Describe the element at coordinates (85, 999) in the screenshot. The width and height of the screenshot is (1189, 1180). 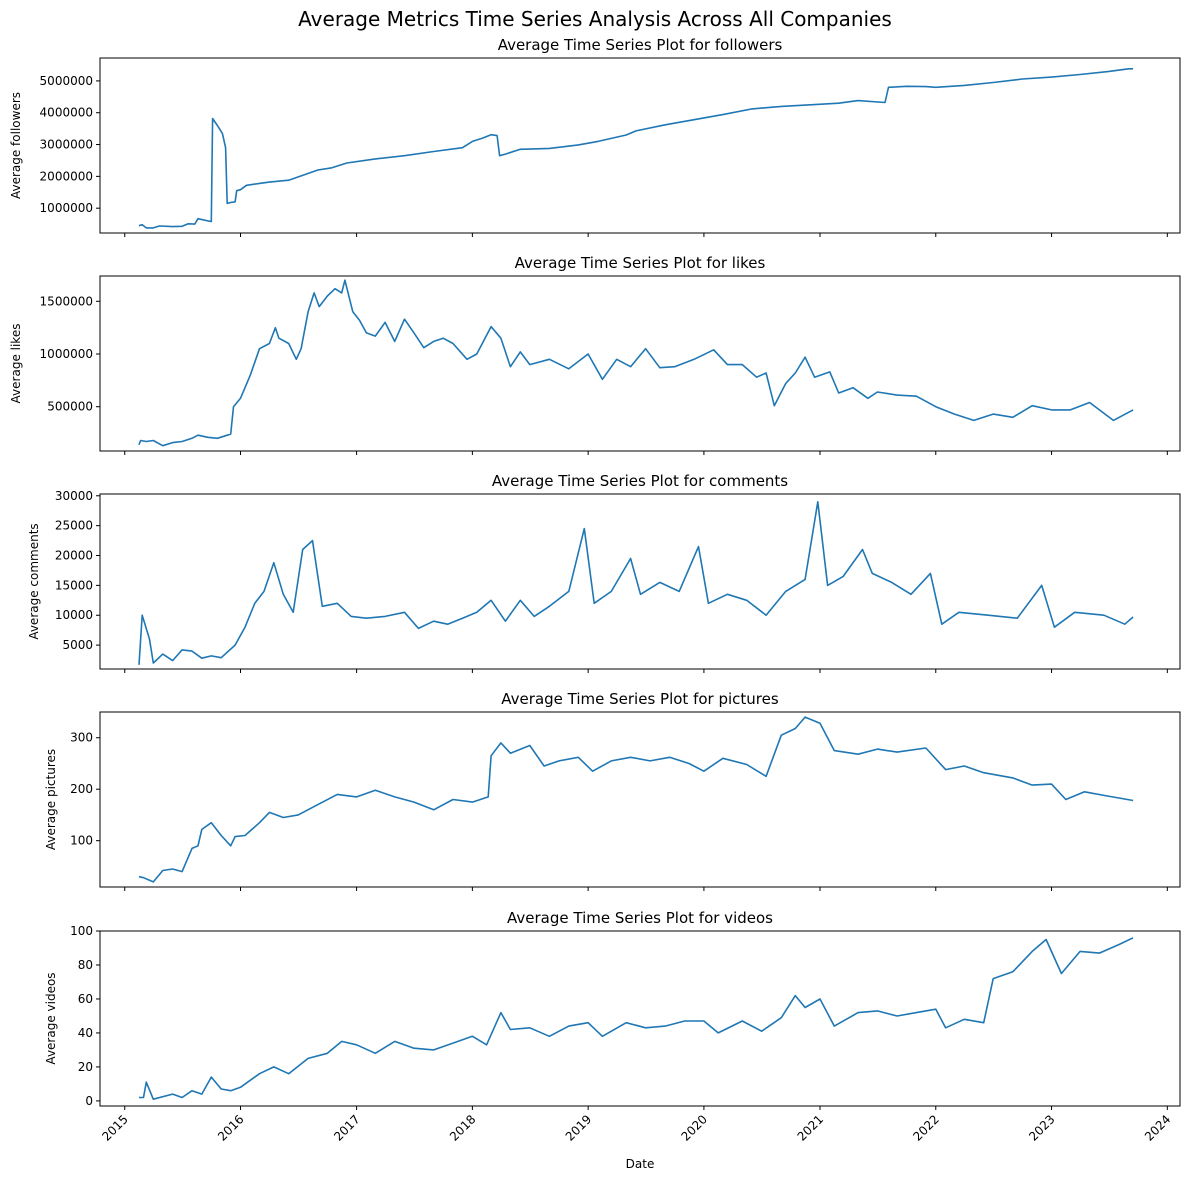
I see `y-tick-label: 60` at that location.